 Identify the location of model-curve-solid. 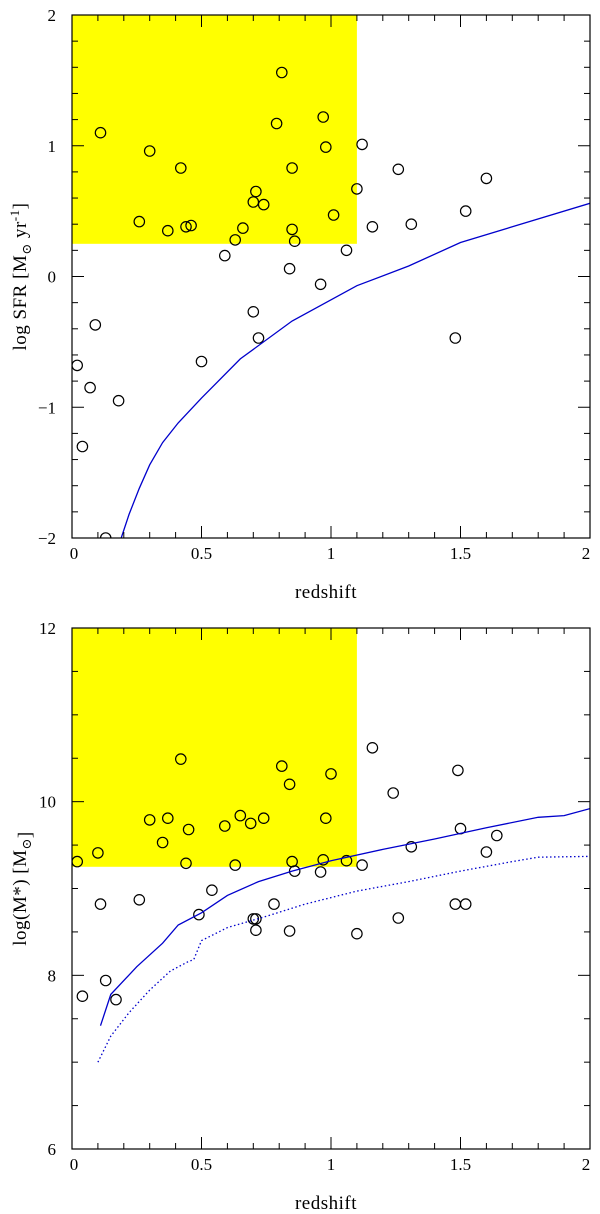
(344, 916).